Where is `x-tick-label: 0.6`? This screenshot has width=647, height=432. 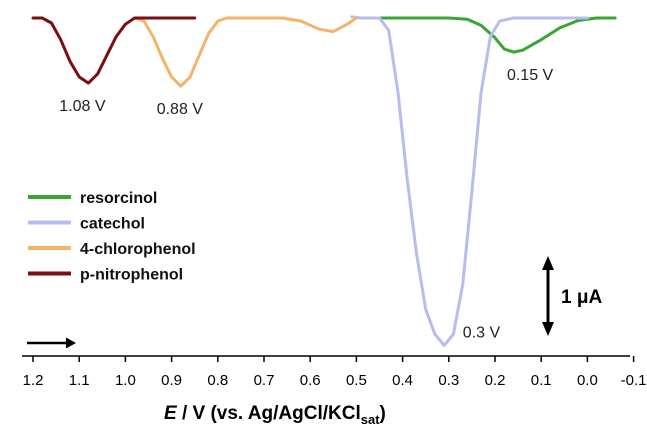
x-tick-label: 0.6 is located at coordinates (310, 380).